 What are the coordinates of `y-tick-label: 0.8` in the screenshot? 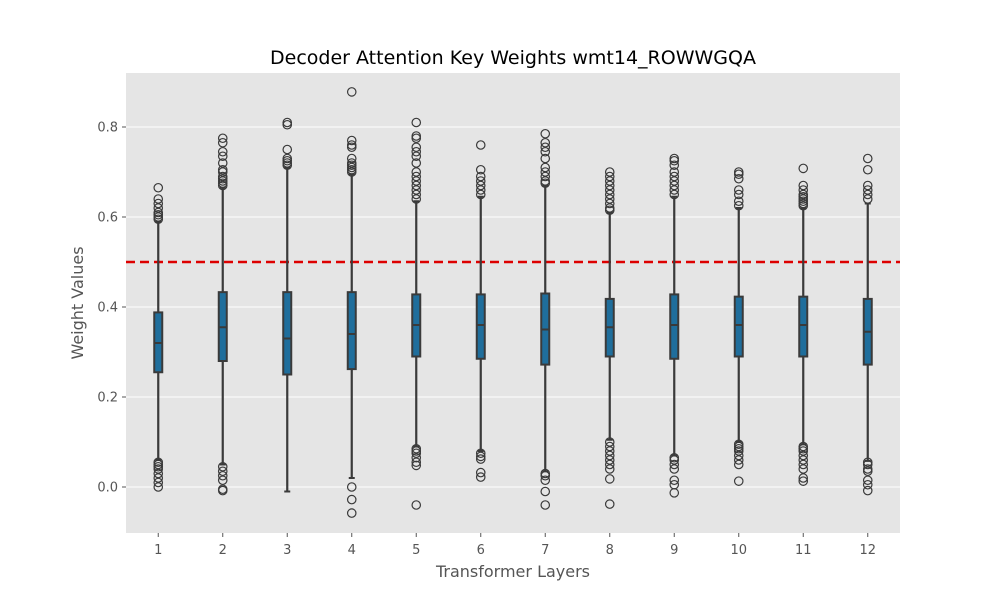 It's located at (107, 128).